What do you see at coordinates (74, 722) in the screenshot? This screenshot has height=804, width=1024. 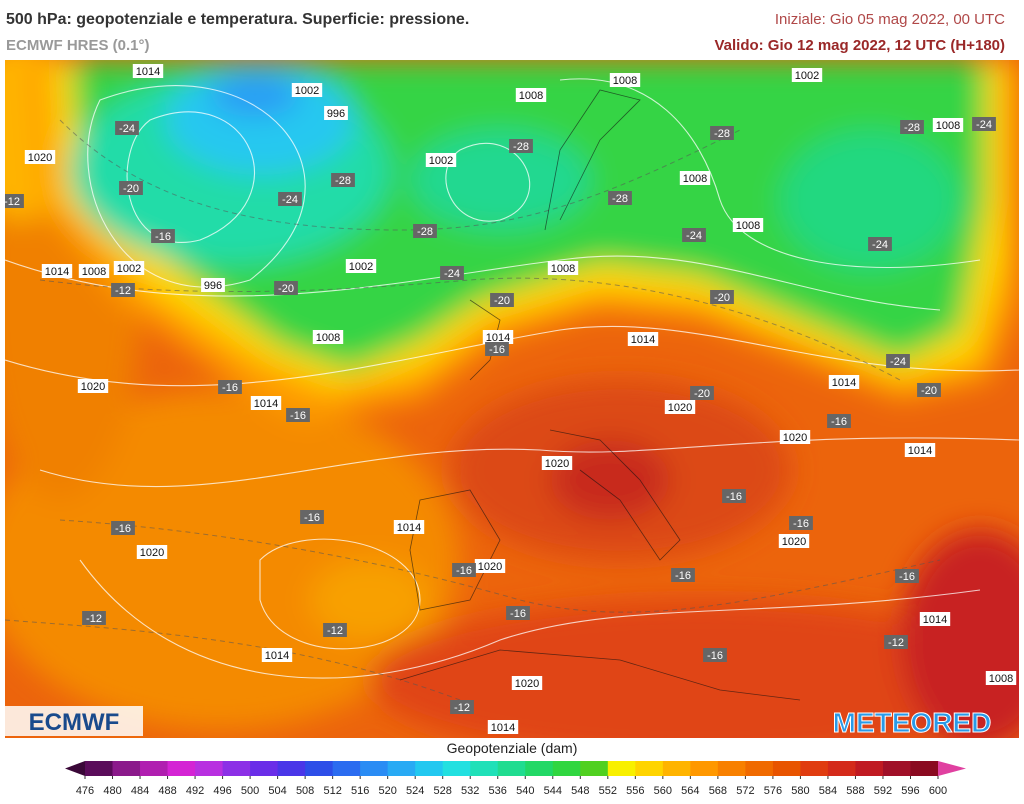 I see `ecmwf-logo: ECMWF` at bounding box center [74, 722].